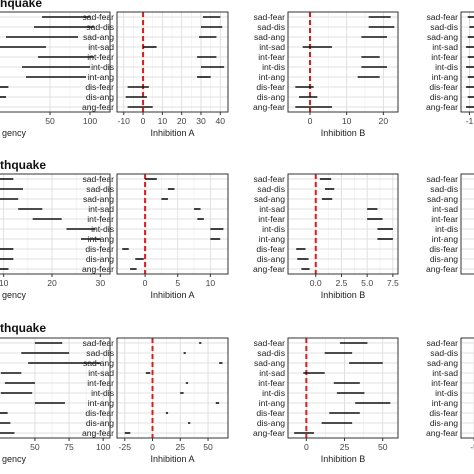  What do you see at coordinates (23, 328) in the screenshot?
I see `row-3-title: thquake` at bounding box center [23, 328].